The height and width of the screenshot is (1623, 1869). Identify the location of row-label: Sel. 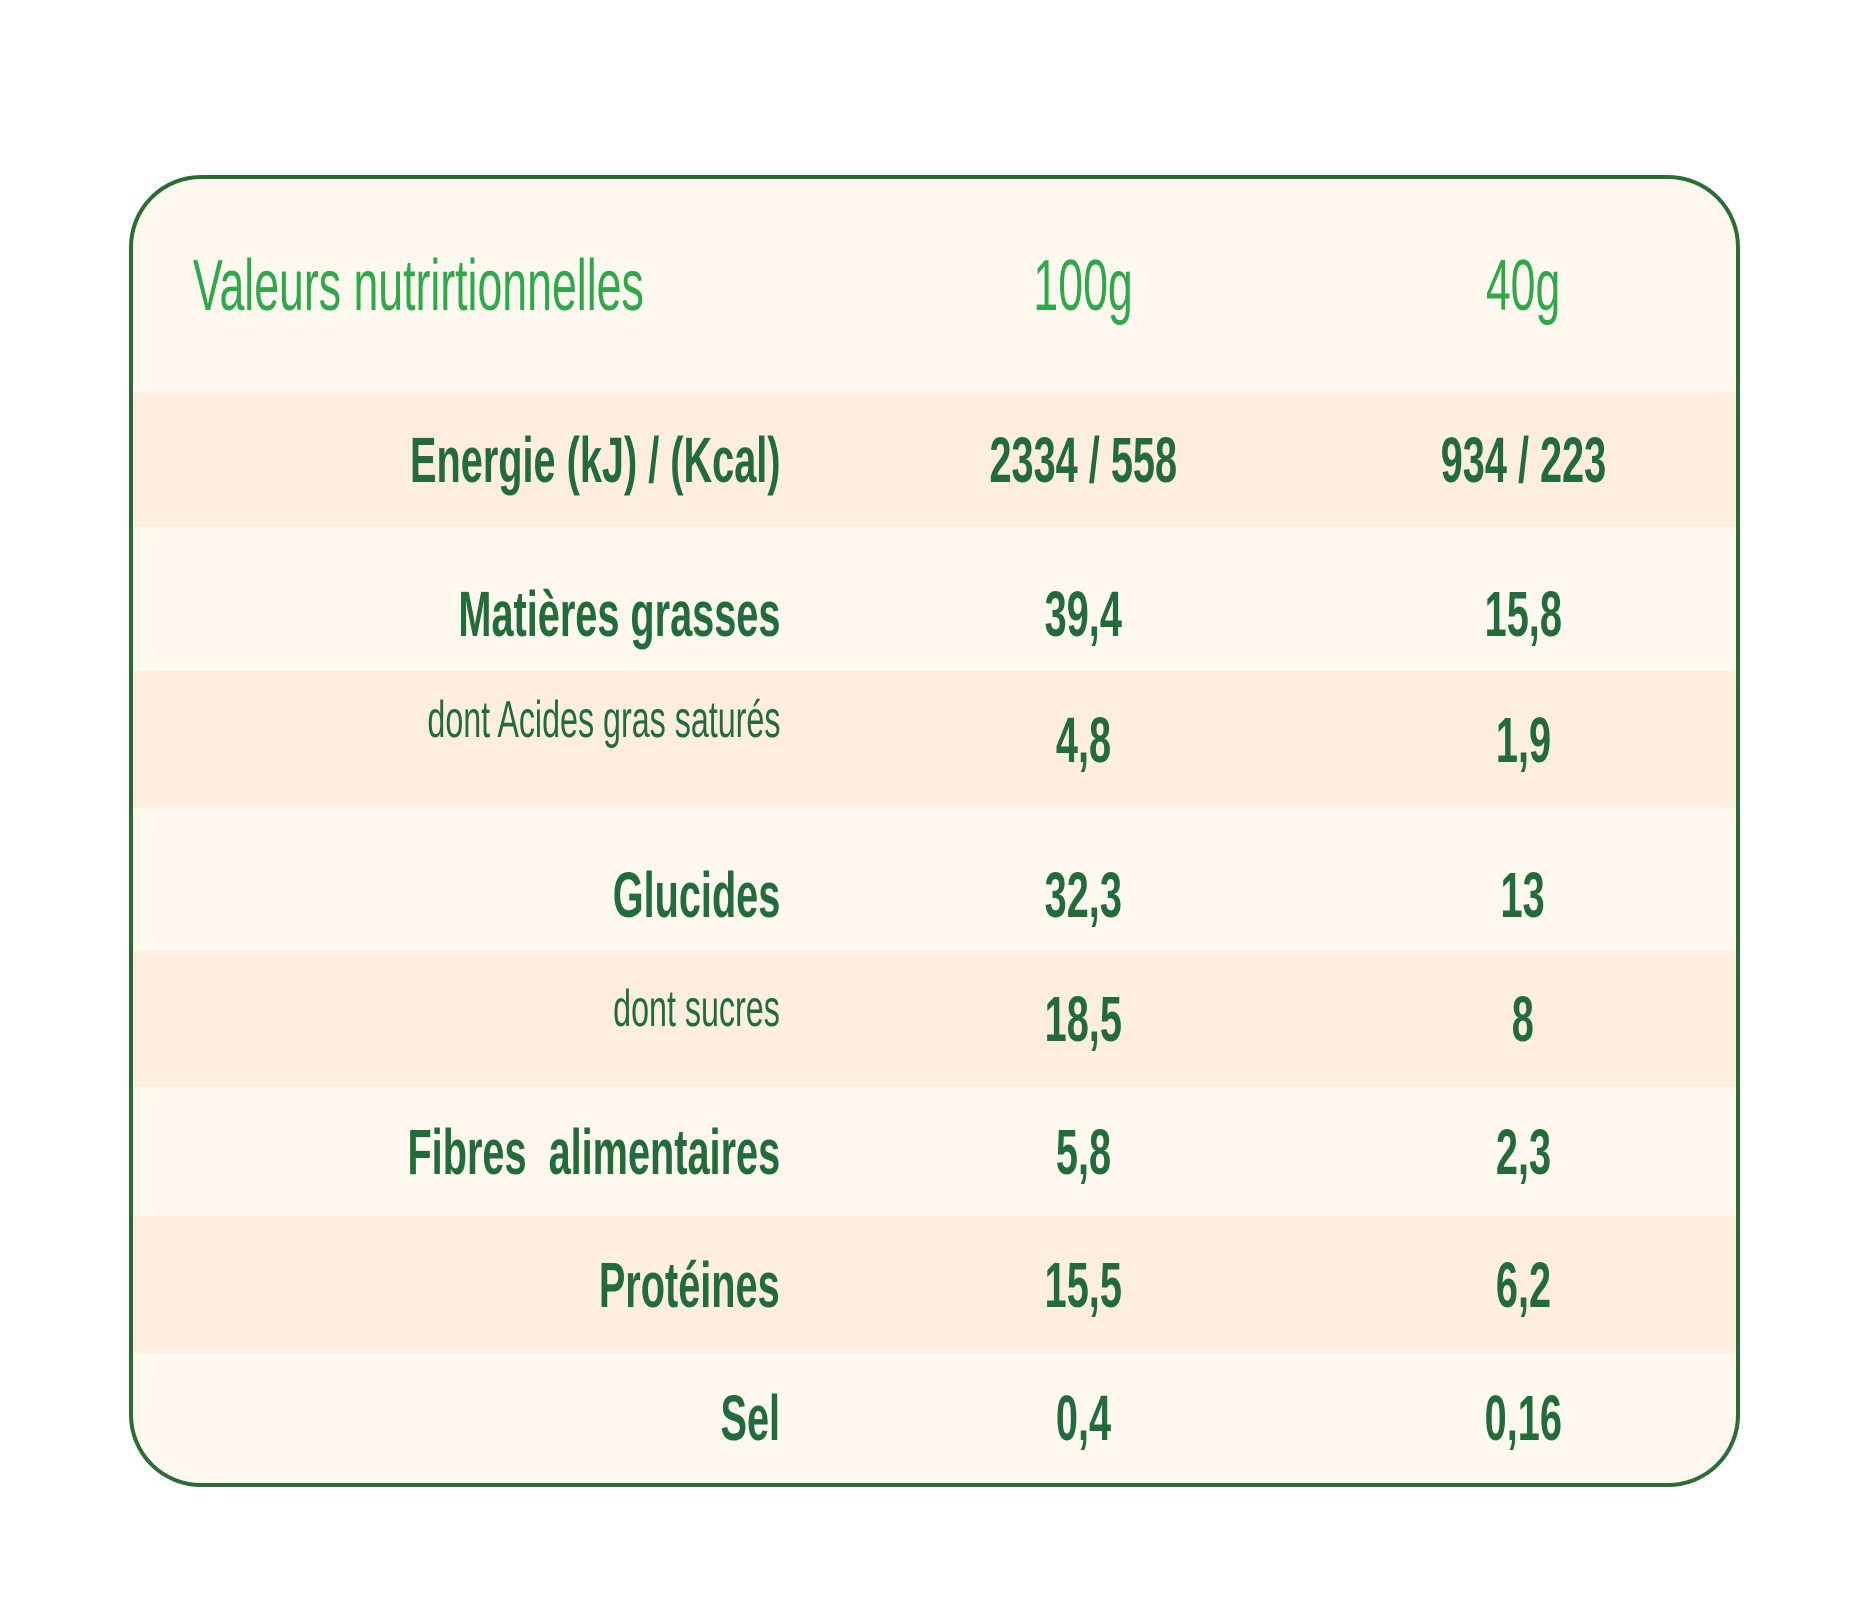
(750, 1418).